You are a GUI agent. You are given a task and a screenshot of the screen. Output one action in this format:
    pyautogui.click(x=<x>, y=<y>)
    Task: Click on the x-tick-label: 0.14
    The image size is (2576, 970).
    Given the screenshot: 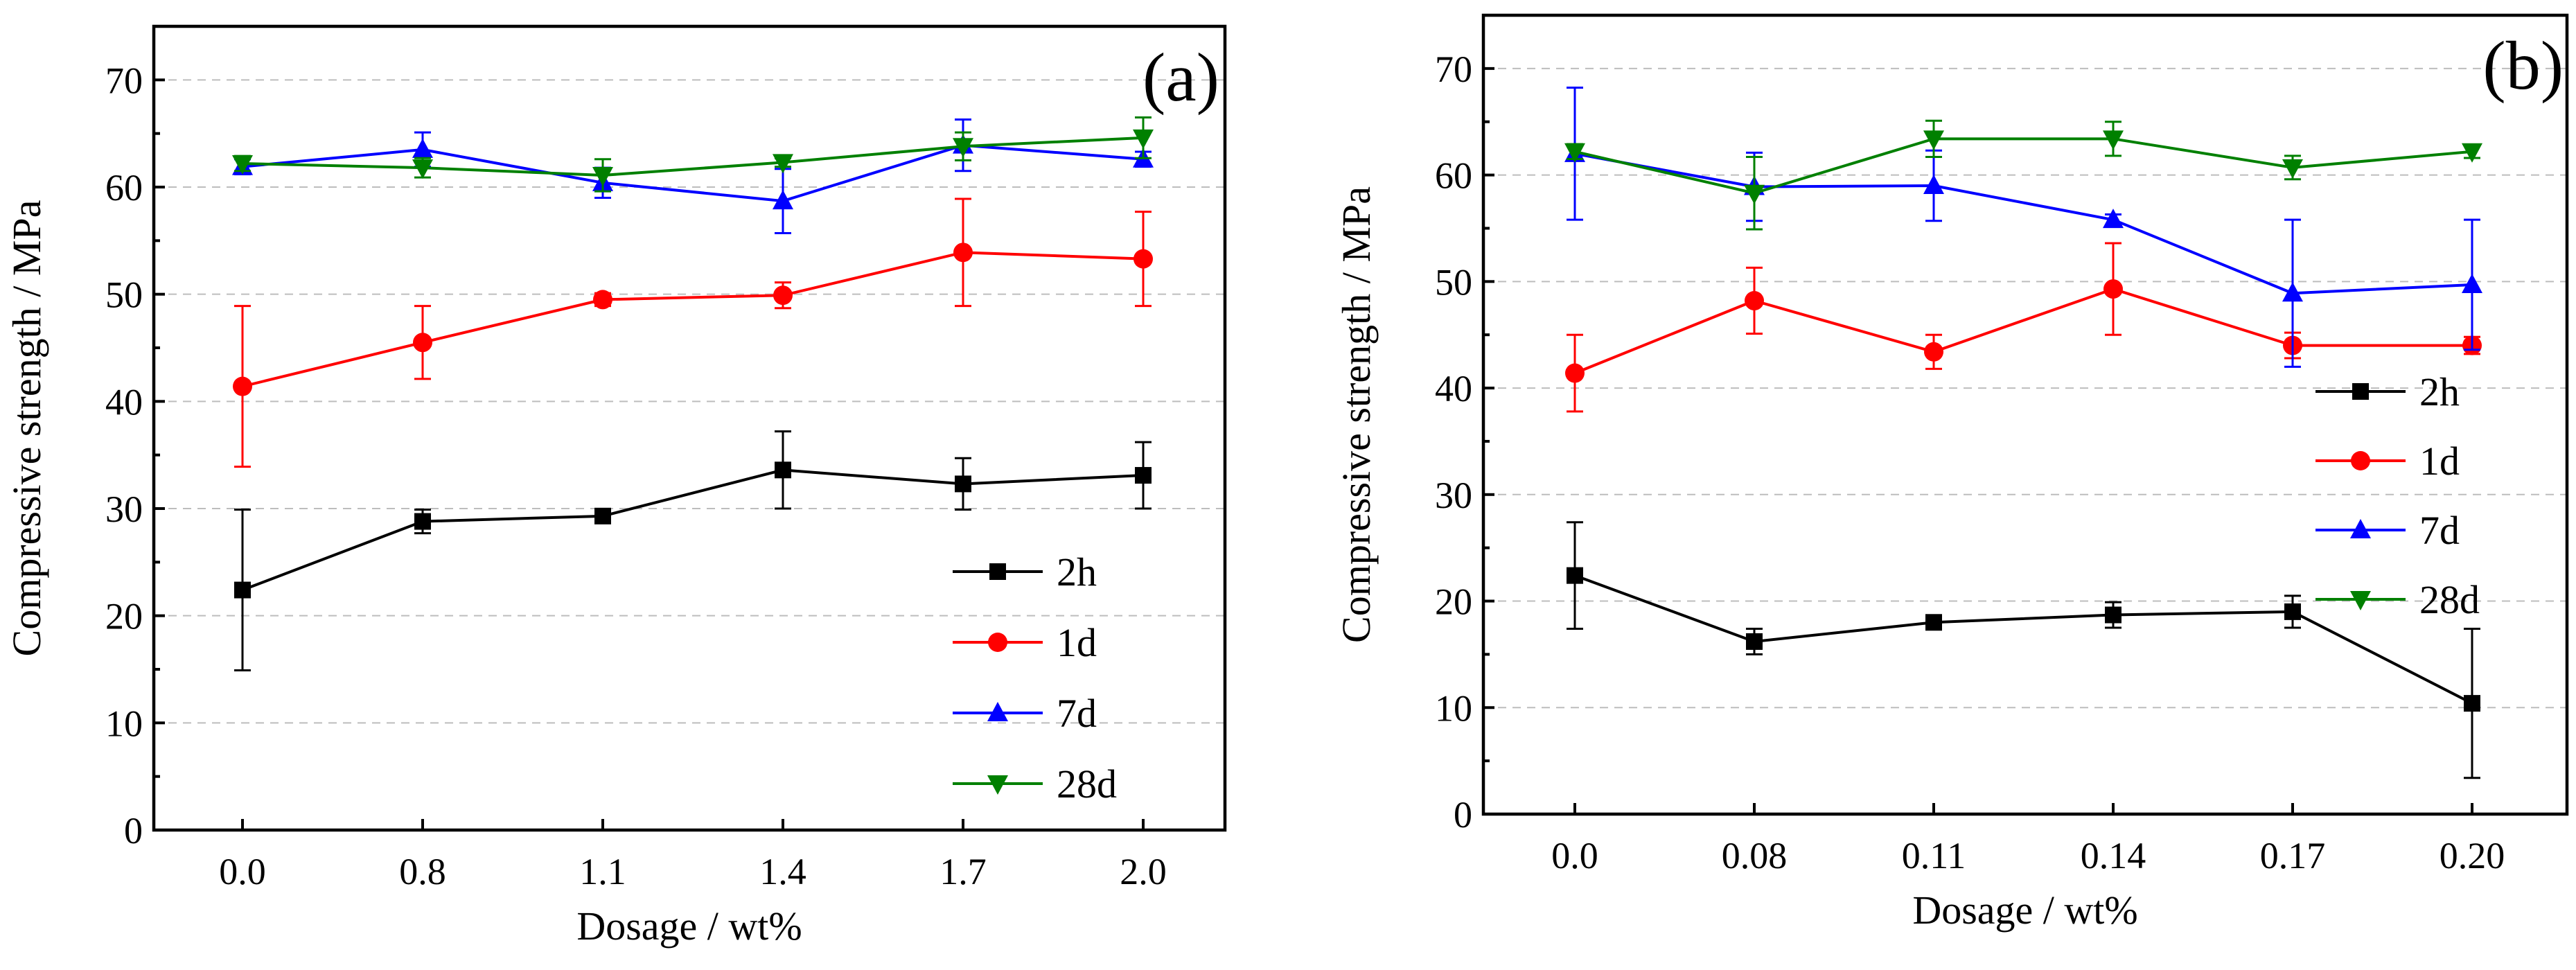 What is the action you would take?
    pyautogui.click(x=2113, y=855)
    